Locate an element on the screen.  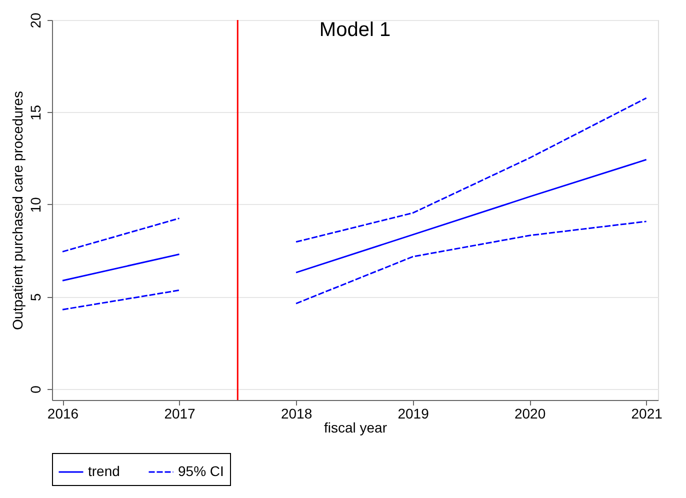
x-tick-label: 2020 is located at coordinates (530, 414).